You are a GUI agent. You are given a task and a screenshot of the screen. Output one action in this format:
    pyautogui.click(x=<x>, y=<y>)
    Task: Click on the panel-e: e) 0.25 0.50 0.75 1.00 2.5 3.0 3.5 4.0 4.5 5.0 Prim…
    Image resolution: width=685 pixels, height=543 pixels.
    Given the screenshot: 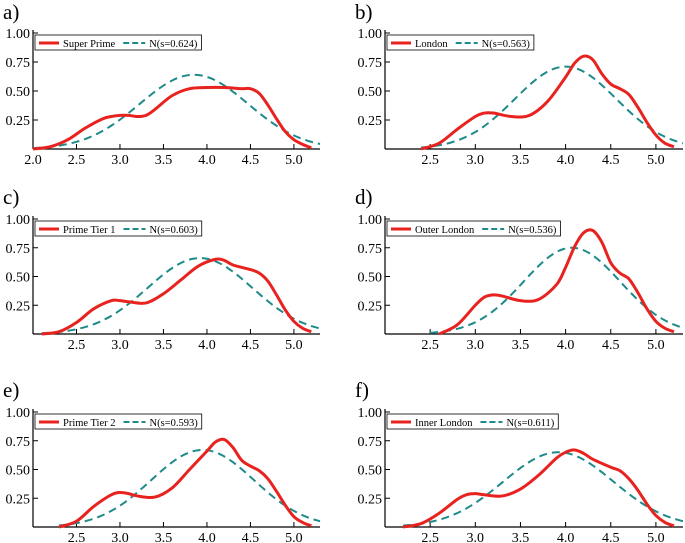 What is the action you would take?
    pyautogui.click(x=162, y=460)
    